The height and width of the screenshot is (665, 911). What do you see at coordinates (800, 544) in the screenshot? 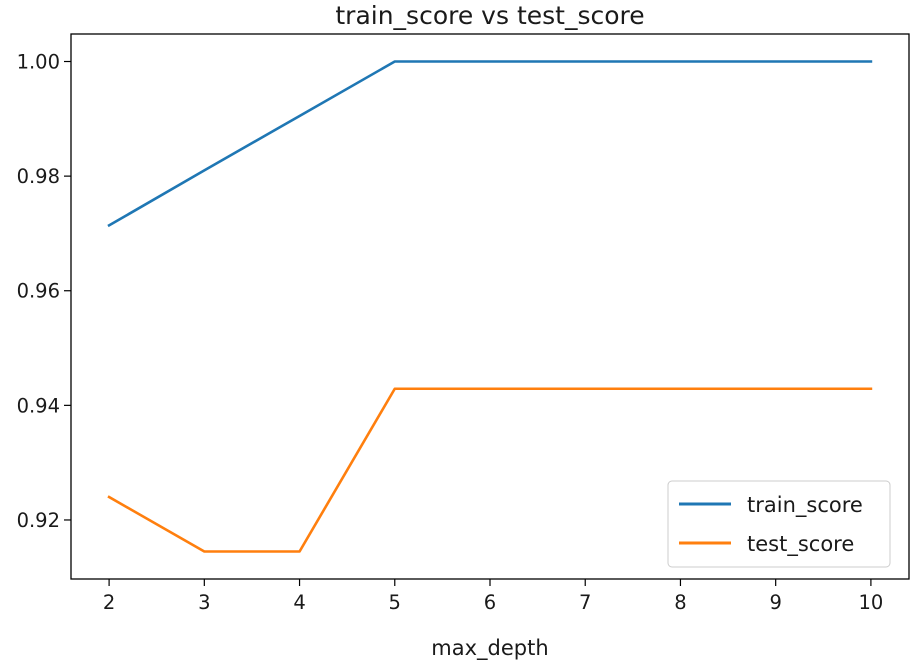
I see `legend-label-test-score: test_score` at bounding box center [800, 544].